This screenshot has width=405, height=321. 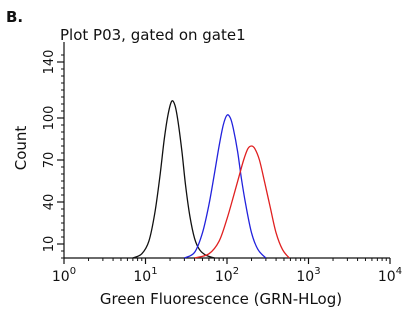 What do you see at coordinates (64, 275) in the screenshot?
I see `x-tick-label: 100` at bounding box center [64, 275].